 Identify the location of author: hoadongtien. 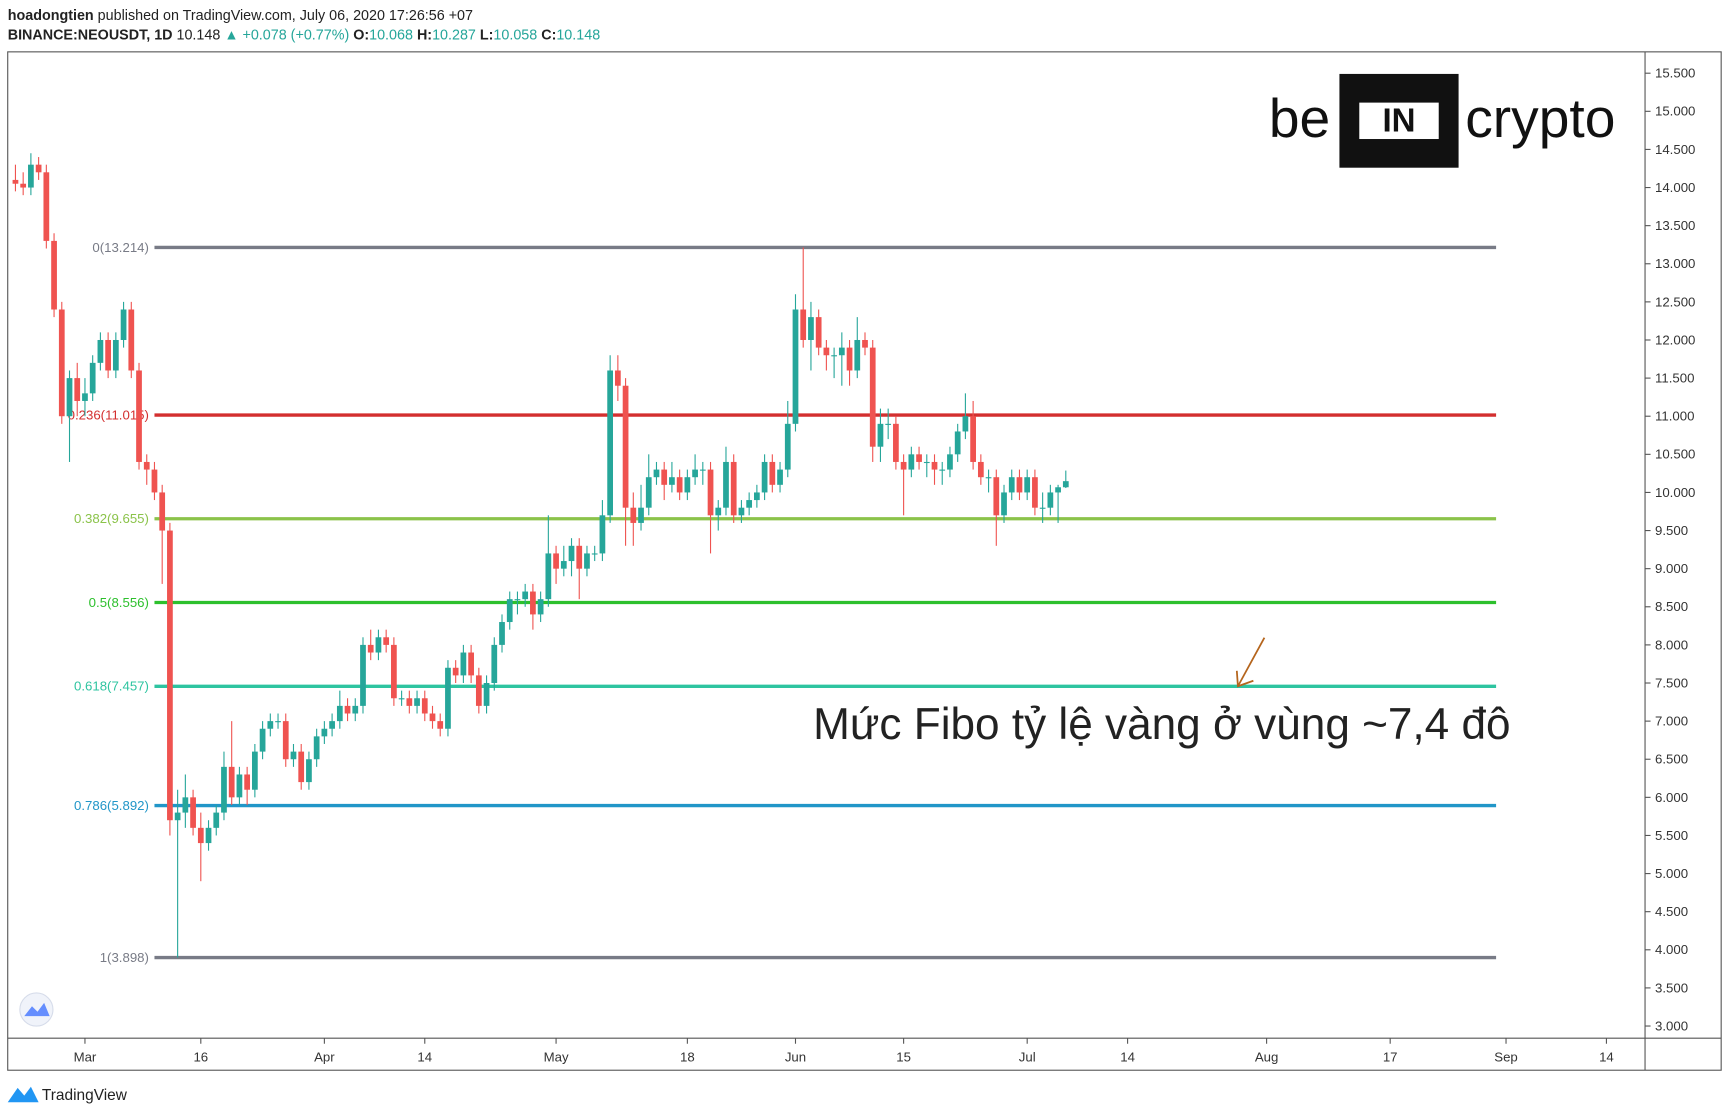
(51, 16).